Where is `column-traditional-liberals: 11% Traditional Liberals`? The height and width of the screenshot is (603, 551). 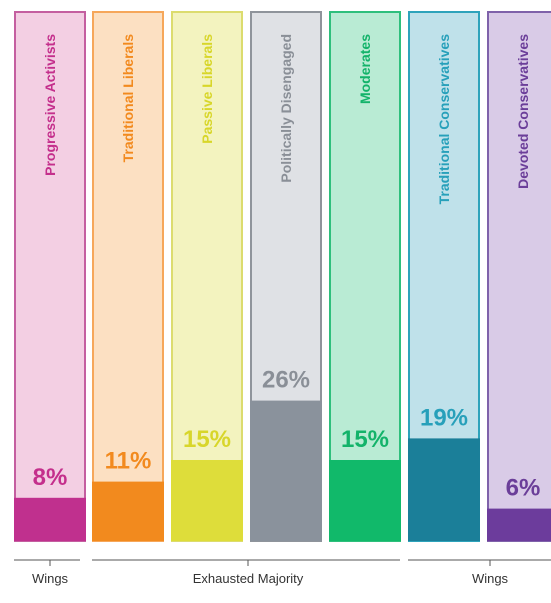
column-traditional-liberals: 11% Traditional Liberals is located at coordinates (128, 276).